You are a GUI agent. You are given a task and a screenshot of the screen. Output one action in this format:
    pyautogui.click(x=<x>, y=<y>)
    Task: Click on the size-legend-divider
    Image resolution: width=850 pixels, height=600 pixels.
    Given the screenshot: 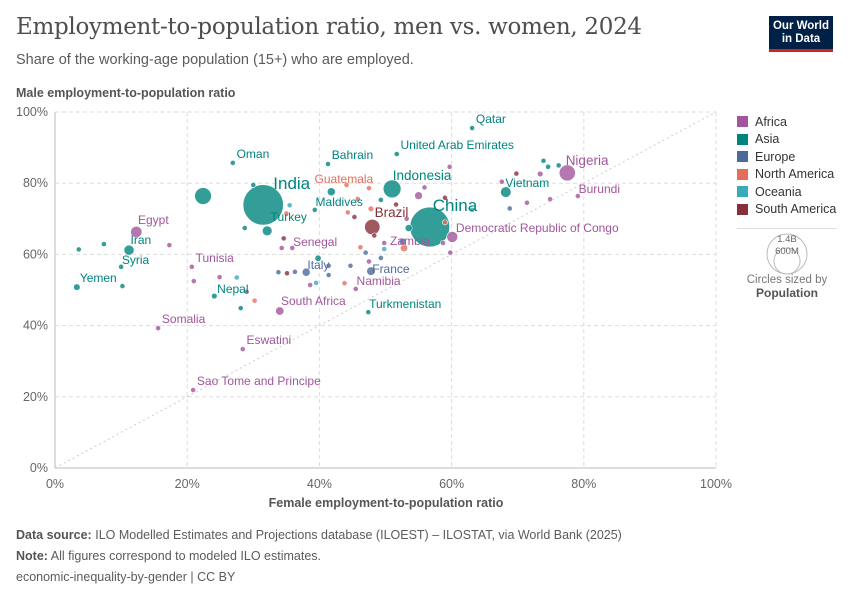 What is the action you would take?
    pyautogui.click(x=787, y=228)
    